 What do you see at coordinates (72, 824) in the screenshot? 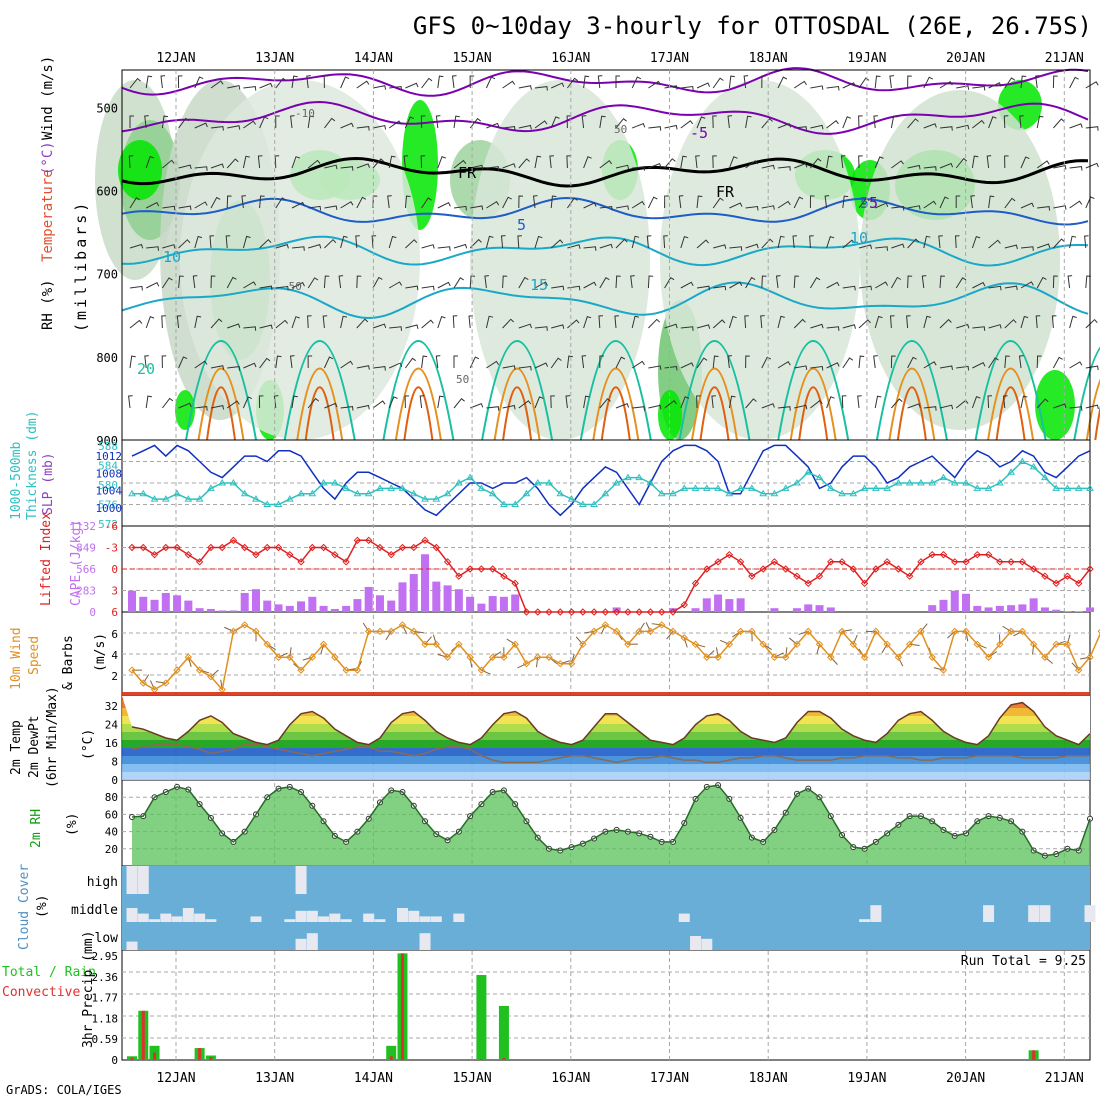
I see `rh2m-unit: (%)` at bounding box center [72, 824].